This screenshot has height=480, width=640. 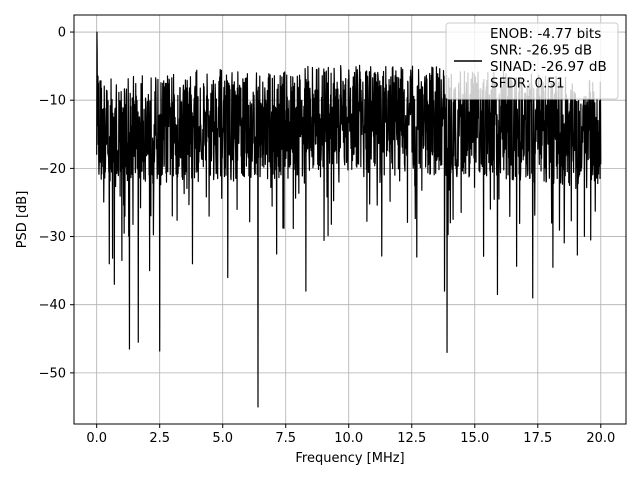 What do you see at coordinates (411, 438) in the screenshot?
I see `x-tick-label: 12.5` at bounding box center [411, 438].